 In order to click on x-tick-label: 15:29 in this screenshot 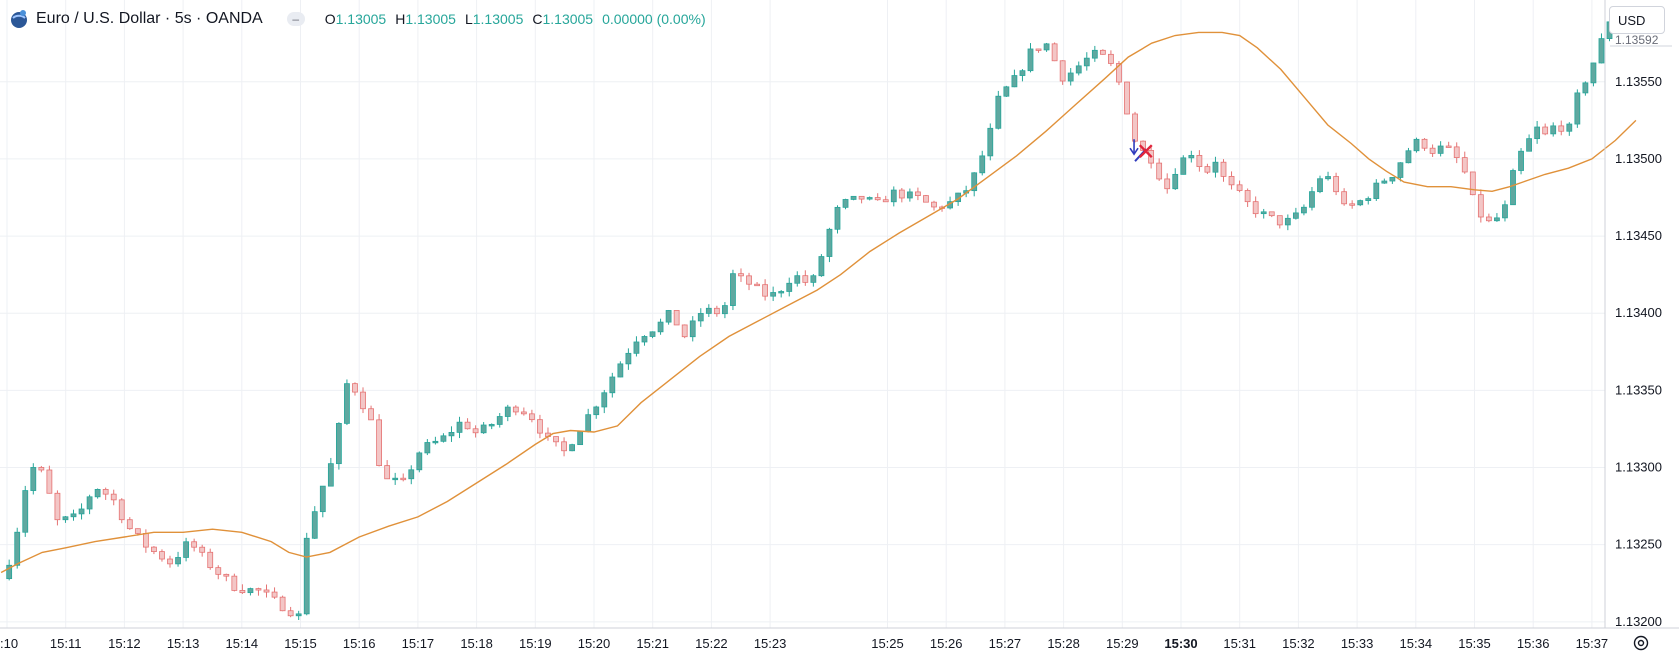, I will do `click(1122, 643)`.